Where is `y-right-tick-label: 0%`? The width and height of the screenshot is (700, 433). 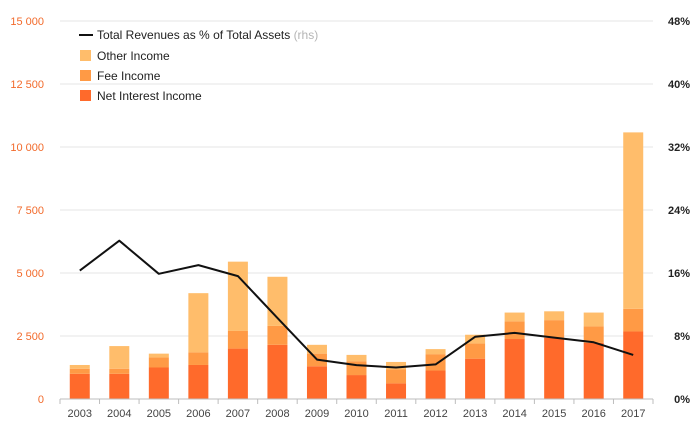
y-right-tick-label: 0% is located at coordinates (682, 400).